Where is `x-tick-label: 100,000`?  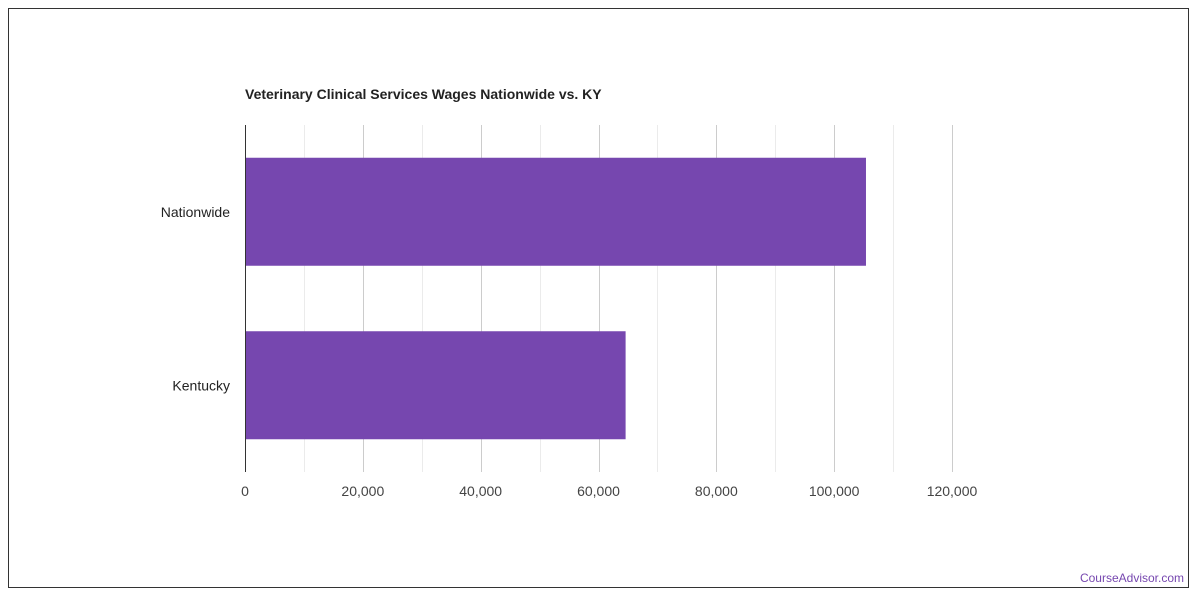 x-tick-label: 100,000 is located at coordinates (834, 491).